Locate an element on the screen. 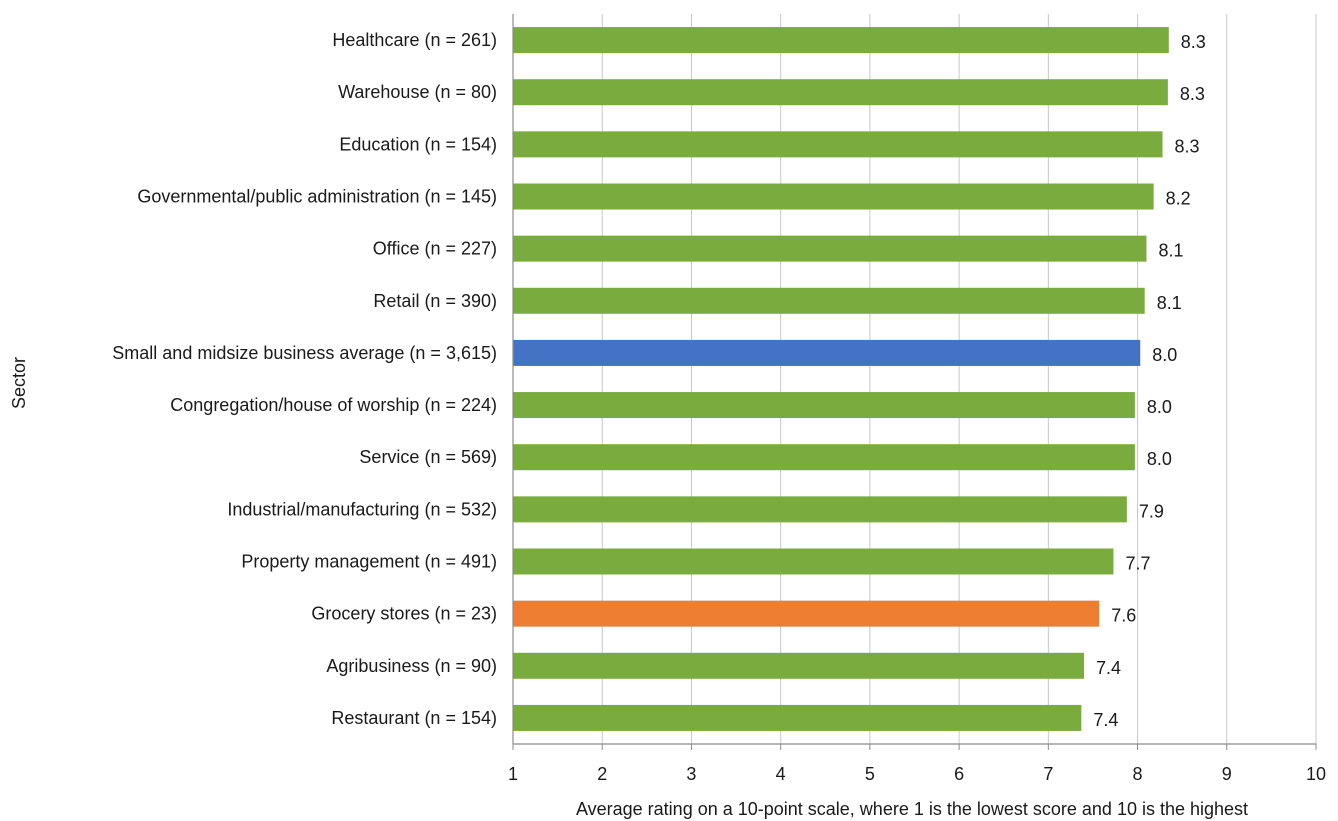 The image size is (1338, 821). x-tick-label: 5 is located at coordinates (870, 774).